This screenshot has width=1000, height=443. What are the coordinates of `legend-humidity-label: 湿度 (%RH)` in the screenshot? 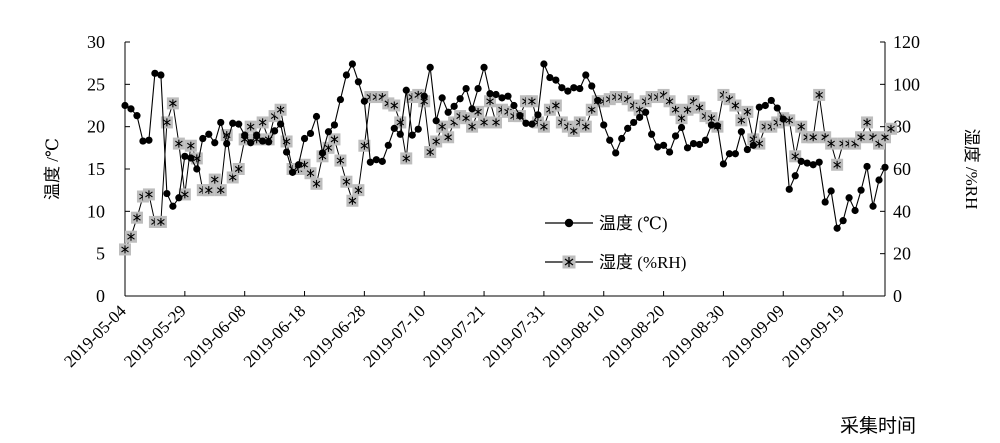 It's located at (642, 262).